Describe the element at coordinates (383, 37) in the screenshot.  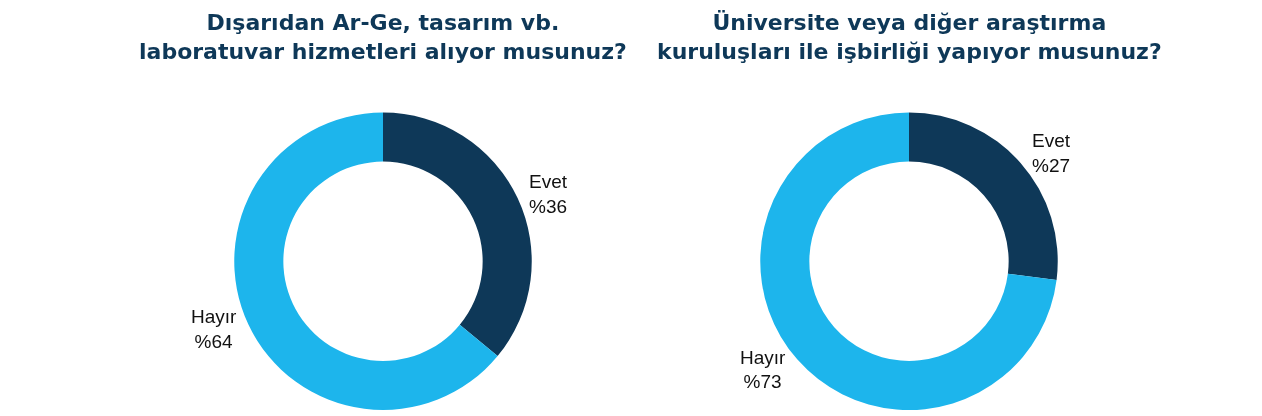
I see `chart-title: Dışarıdan Ar-Ge, tasarım vb. laboratuvar hizmetleri alıyor musunuz?` at that location.